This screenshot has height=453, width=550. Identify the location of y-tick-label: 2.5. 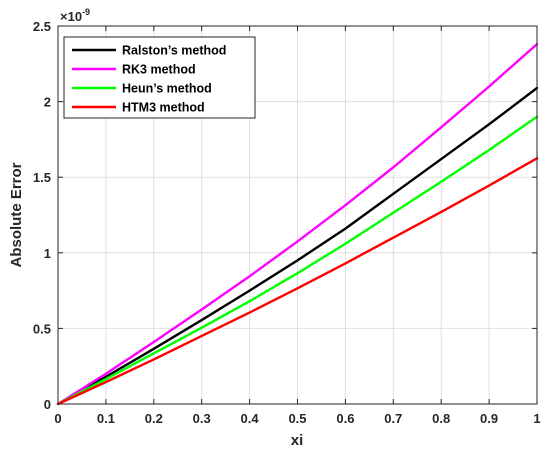
(42, 26).